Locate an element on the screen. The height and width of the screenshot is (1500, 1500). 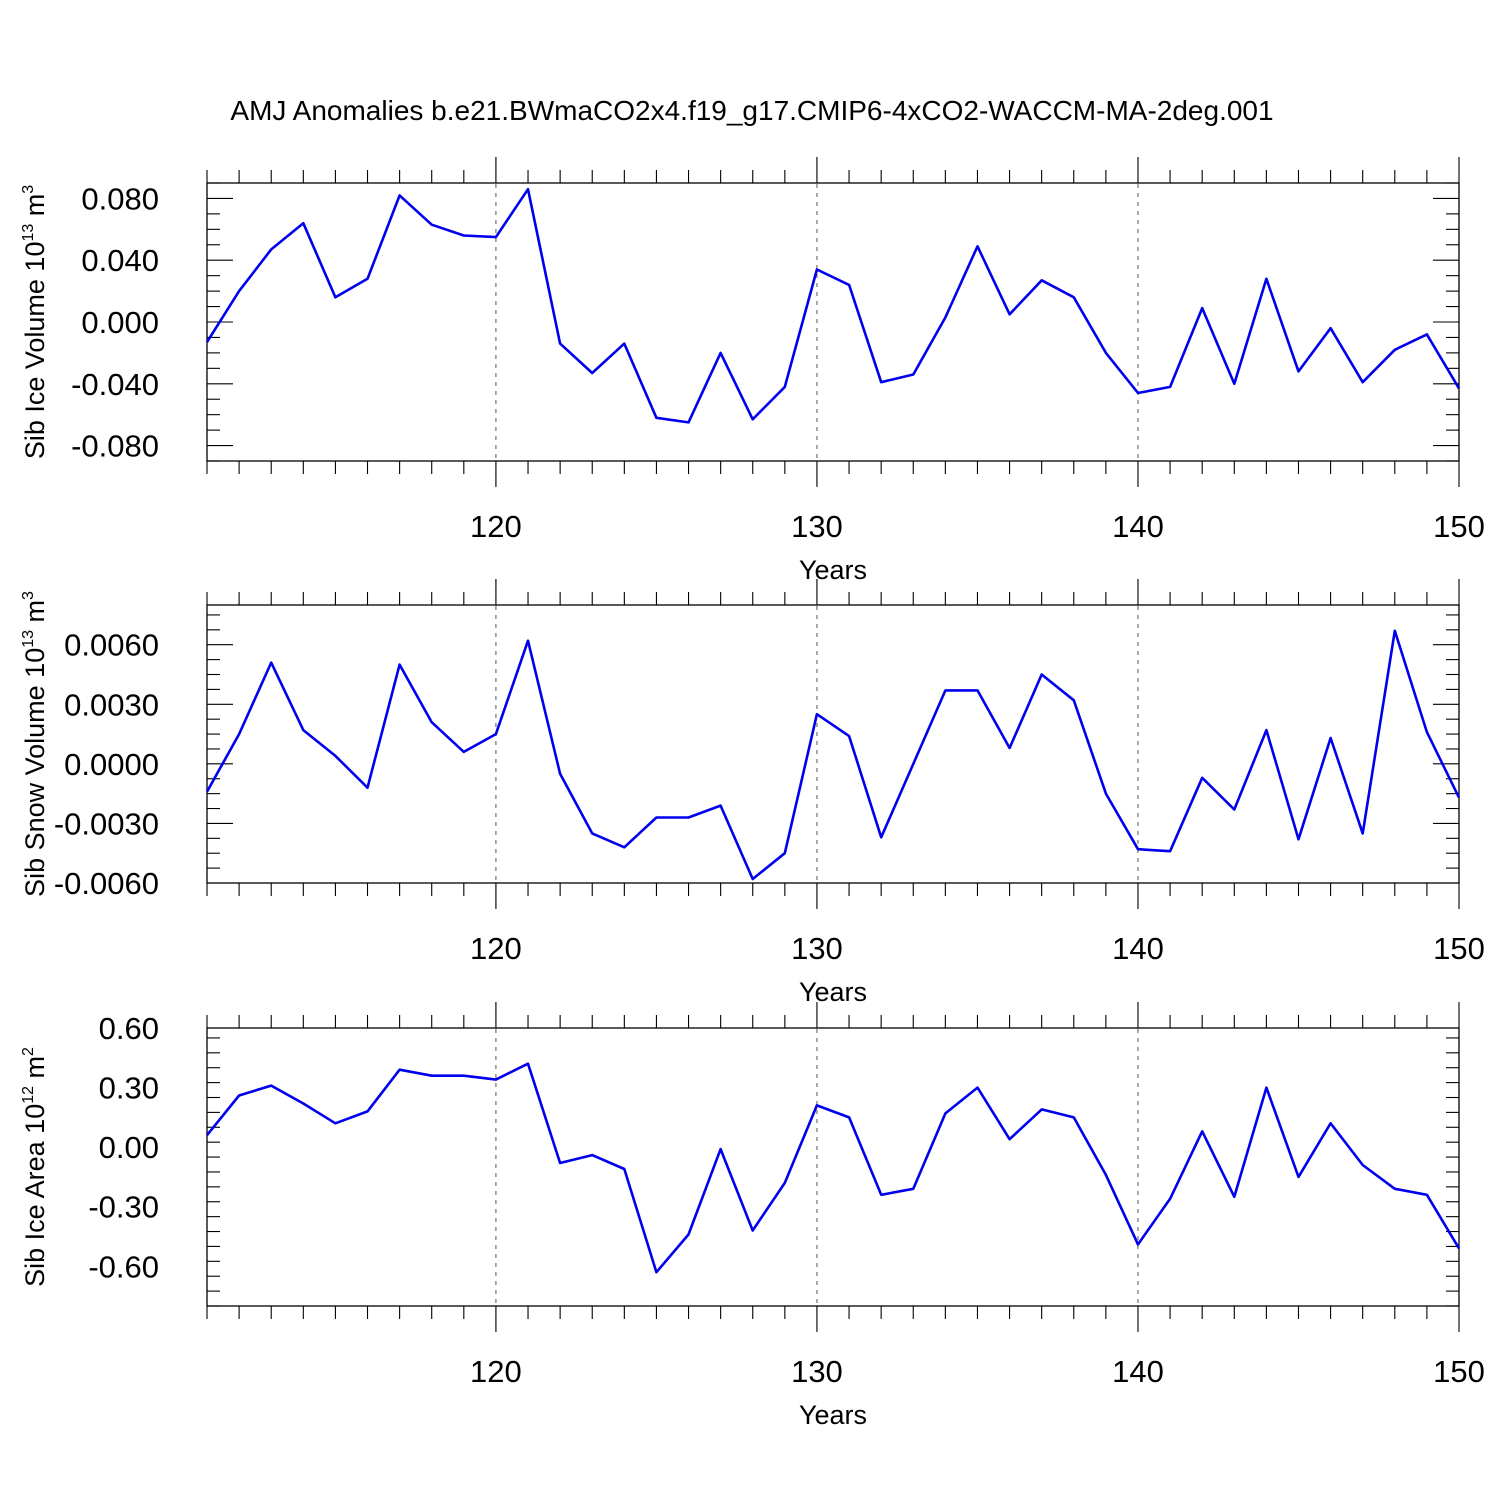
y-axis-label: Sib Snow Volume 1013 m3 is located at coordinates (35, 744).